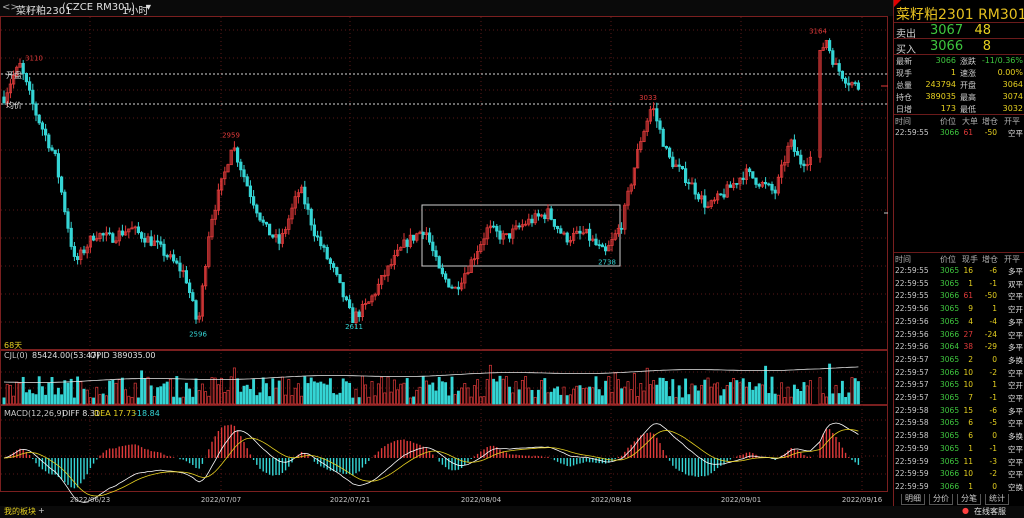  Describe the element at coordinates (965, 510) in the screenshot. I see `support-icon: ●` at that location.